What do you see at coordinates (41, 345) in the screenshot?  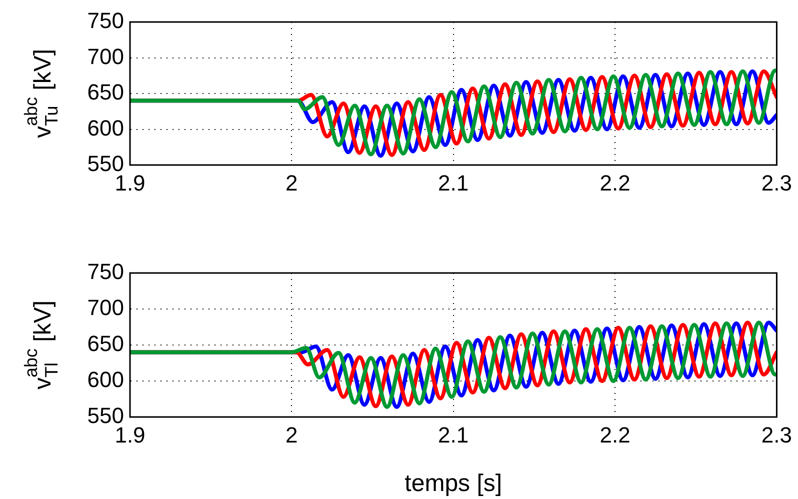 I see `y-axis-title: vabcTl [kV]` at bounding box center [41, 345].